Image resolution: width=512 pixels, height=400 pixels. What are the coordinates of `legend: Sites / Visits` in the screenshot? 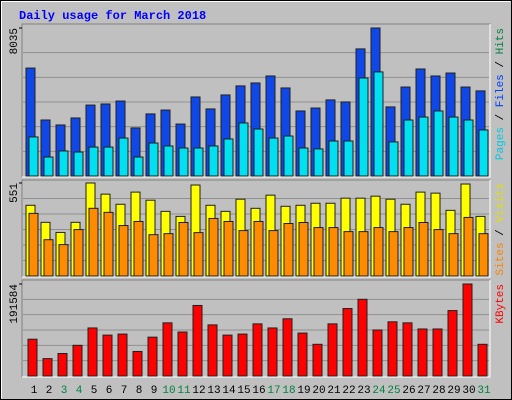 It's located at (501, 229).